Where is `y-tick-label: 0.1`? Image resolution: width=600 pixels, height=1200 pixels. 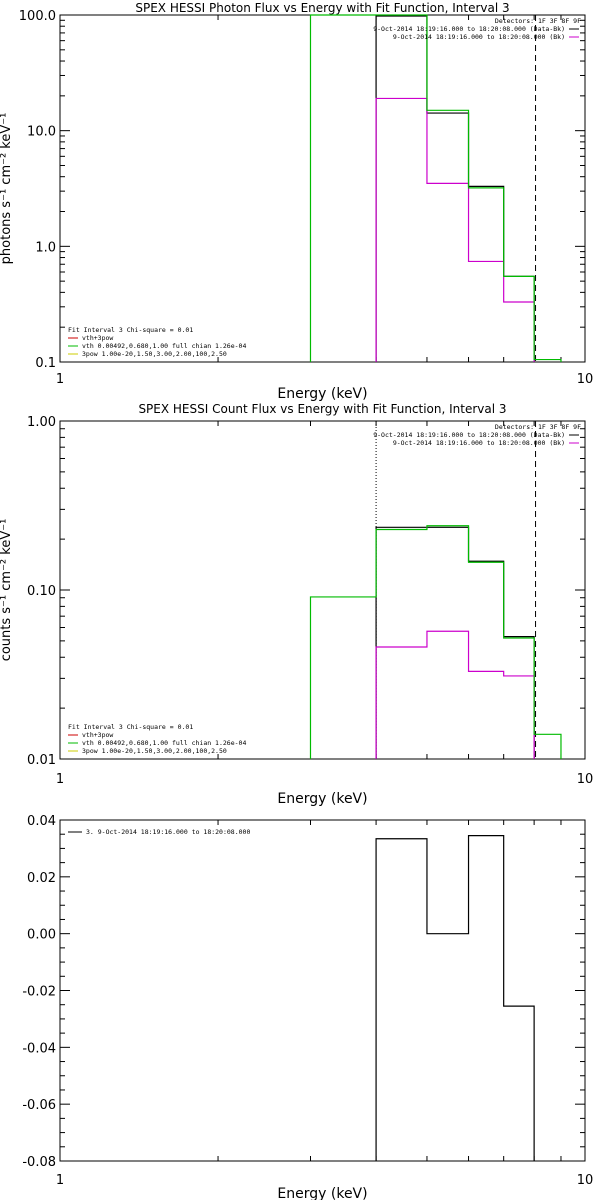
y-tick-label: 0.1 is located at coordinates (45, 363).